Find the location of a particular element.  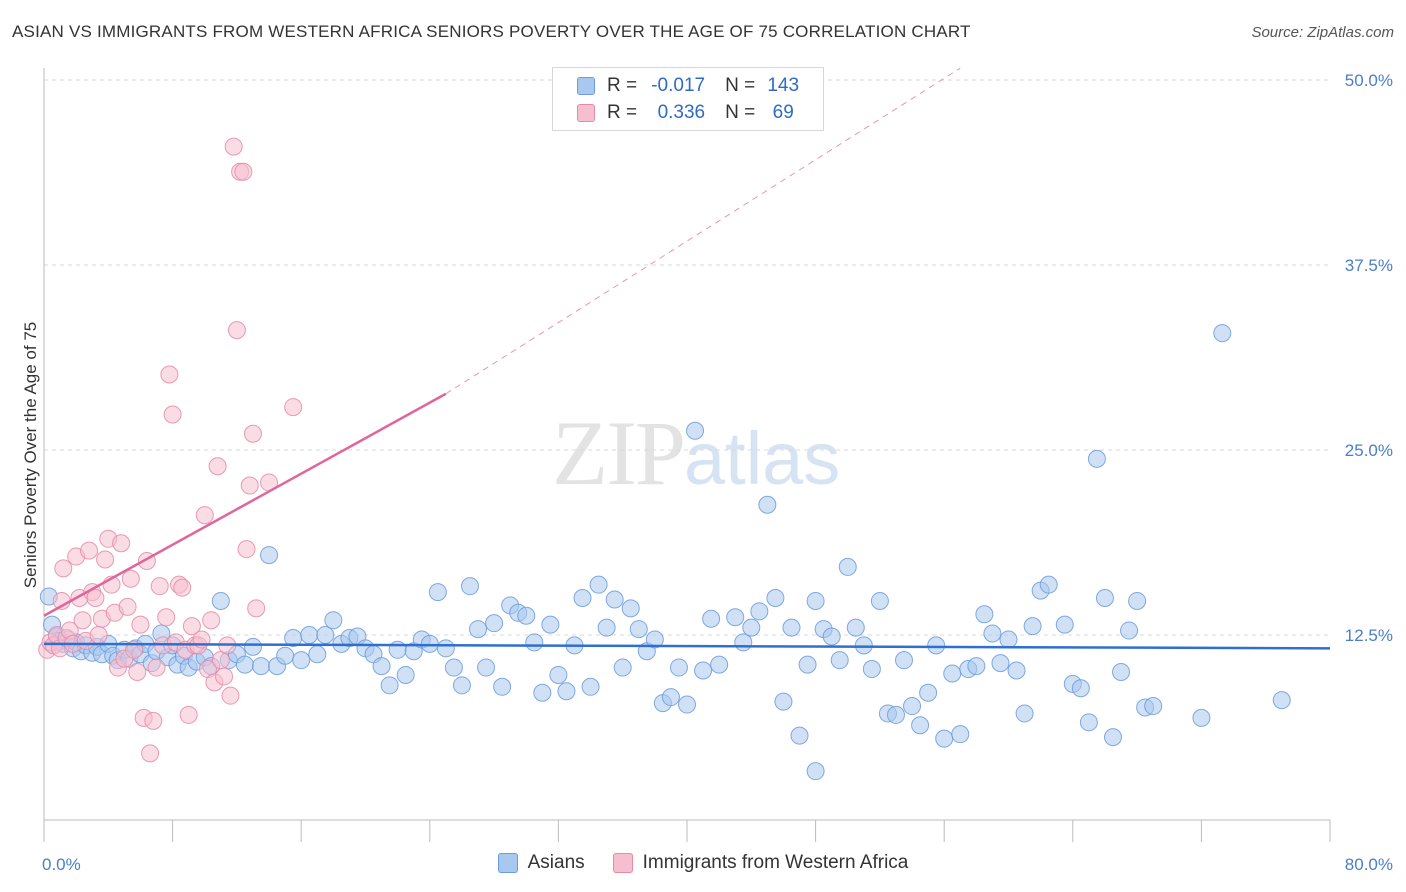

series-label-asians: Asians is located at coordinates (556, 862).